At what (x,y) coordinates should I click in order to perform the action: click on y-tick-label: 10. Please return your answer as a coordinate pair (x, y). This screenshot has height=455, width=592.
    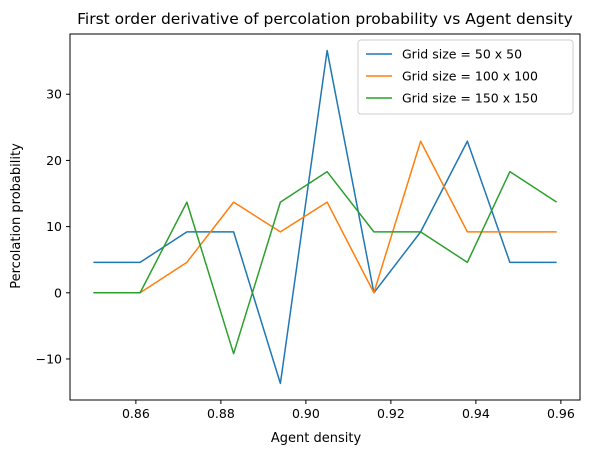
    Looking at the image, I should click on (54, 226).